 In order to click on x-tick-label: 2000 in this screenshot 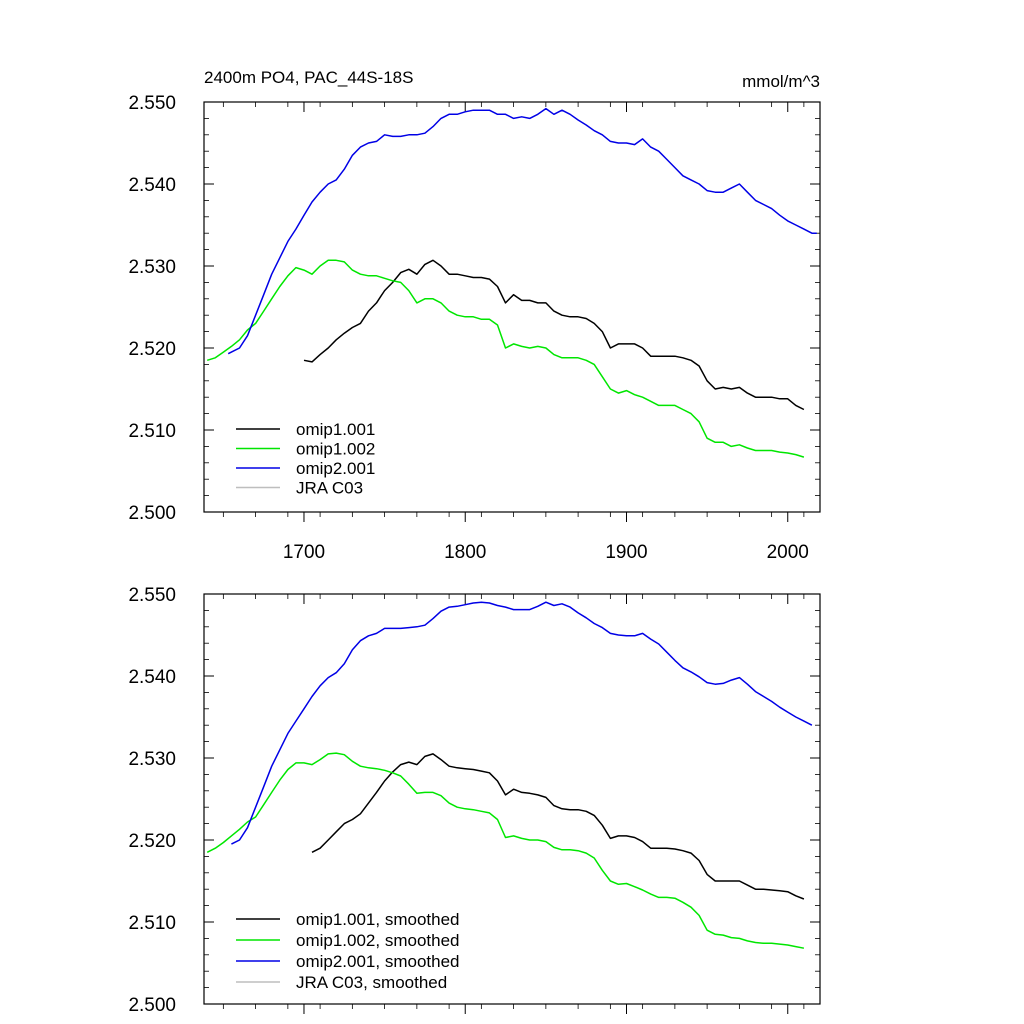, I will do `click(788, 552)`.